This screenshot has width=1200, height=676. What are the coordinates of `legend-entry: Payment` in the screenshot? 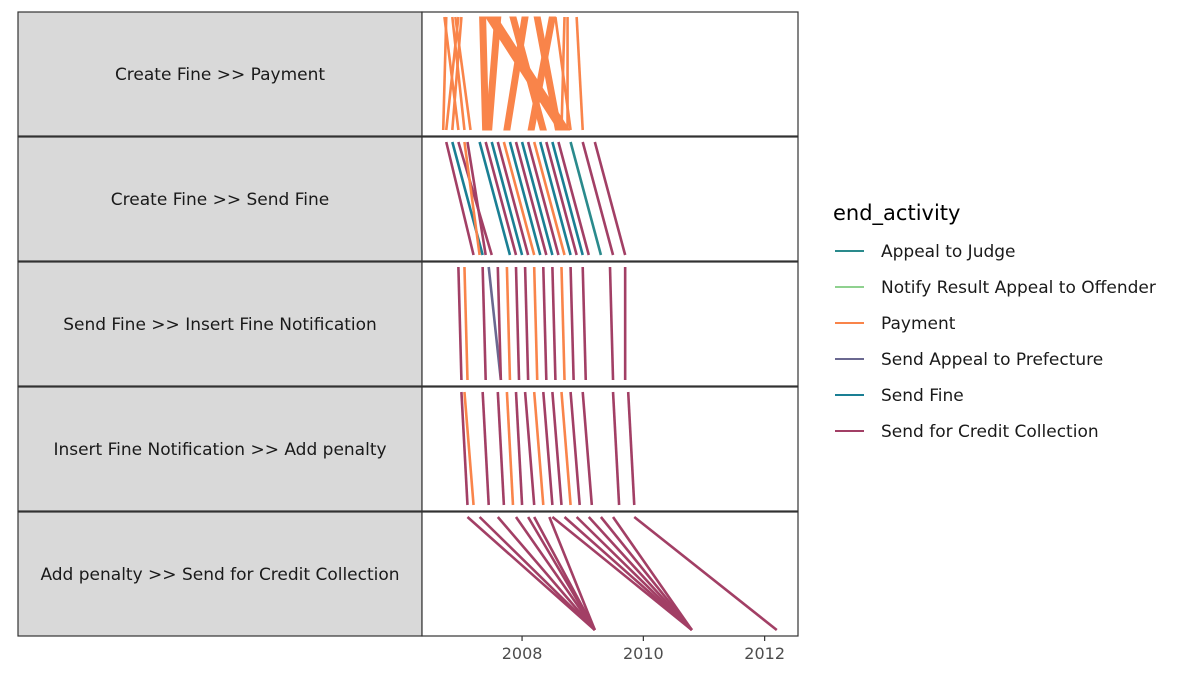 It's located at (895, 324).